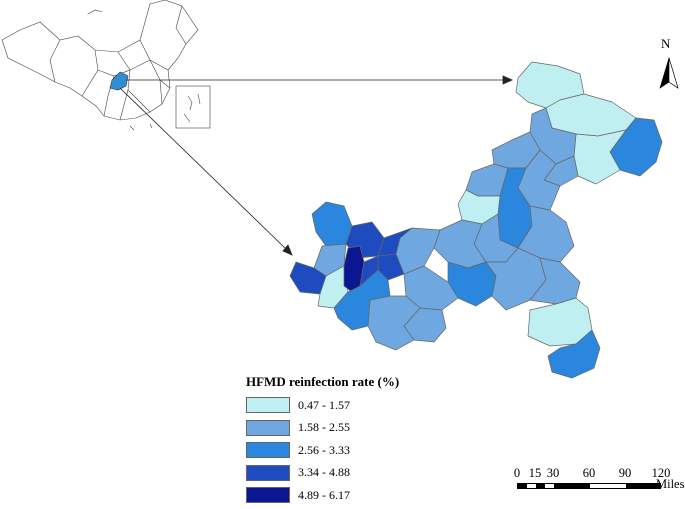 This screenshot has width=685, height=509. I want to click on legend-item: 0.47 - 1.57, so click(356, 405).